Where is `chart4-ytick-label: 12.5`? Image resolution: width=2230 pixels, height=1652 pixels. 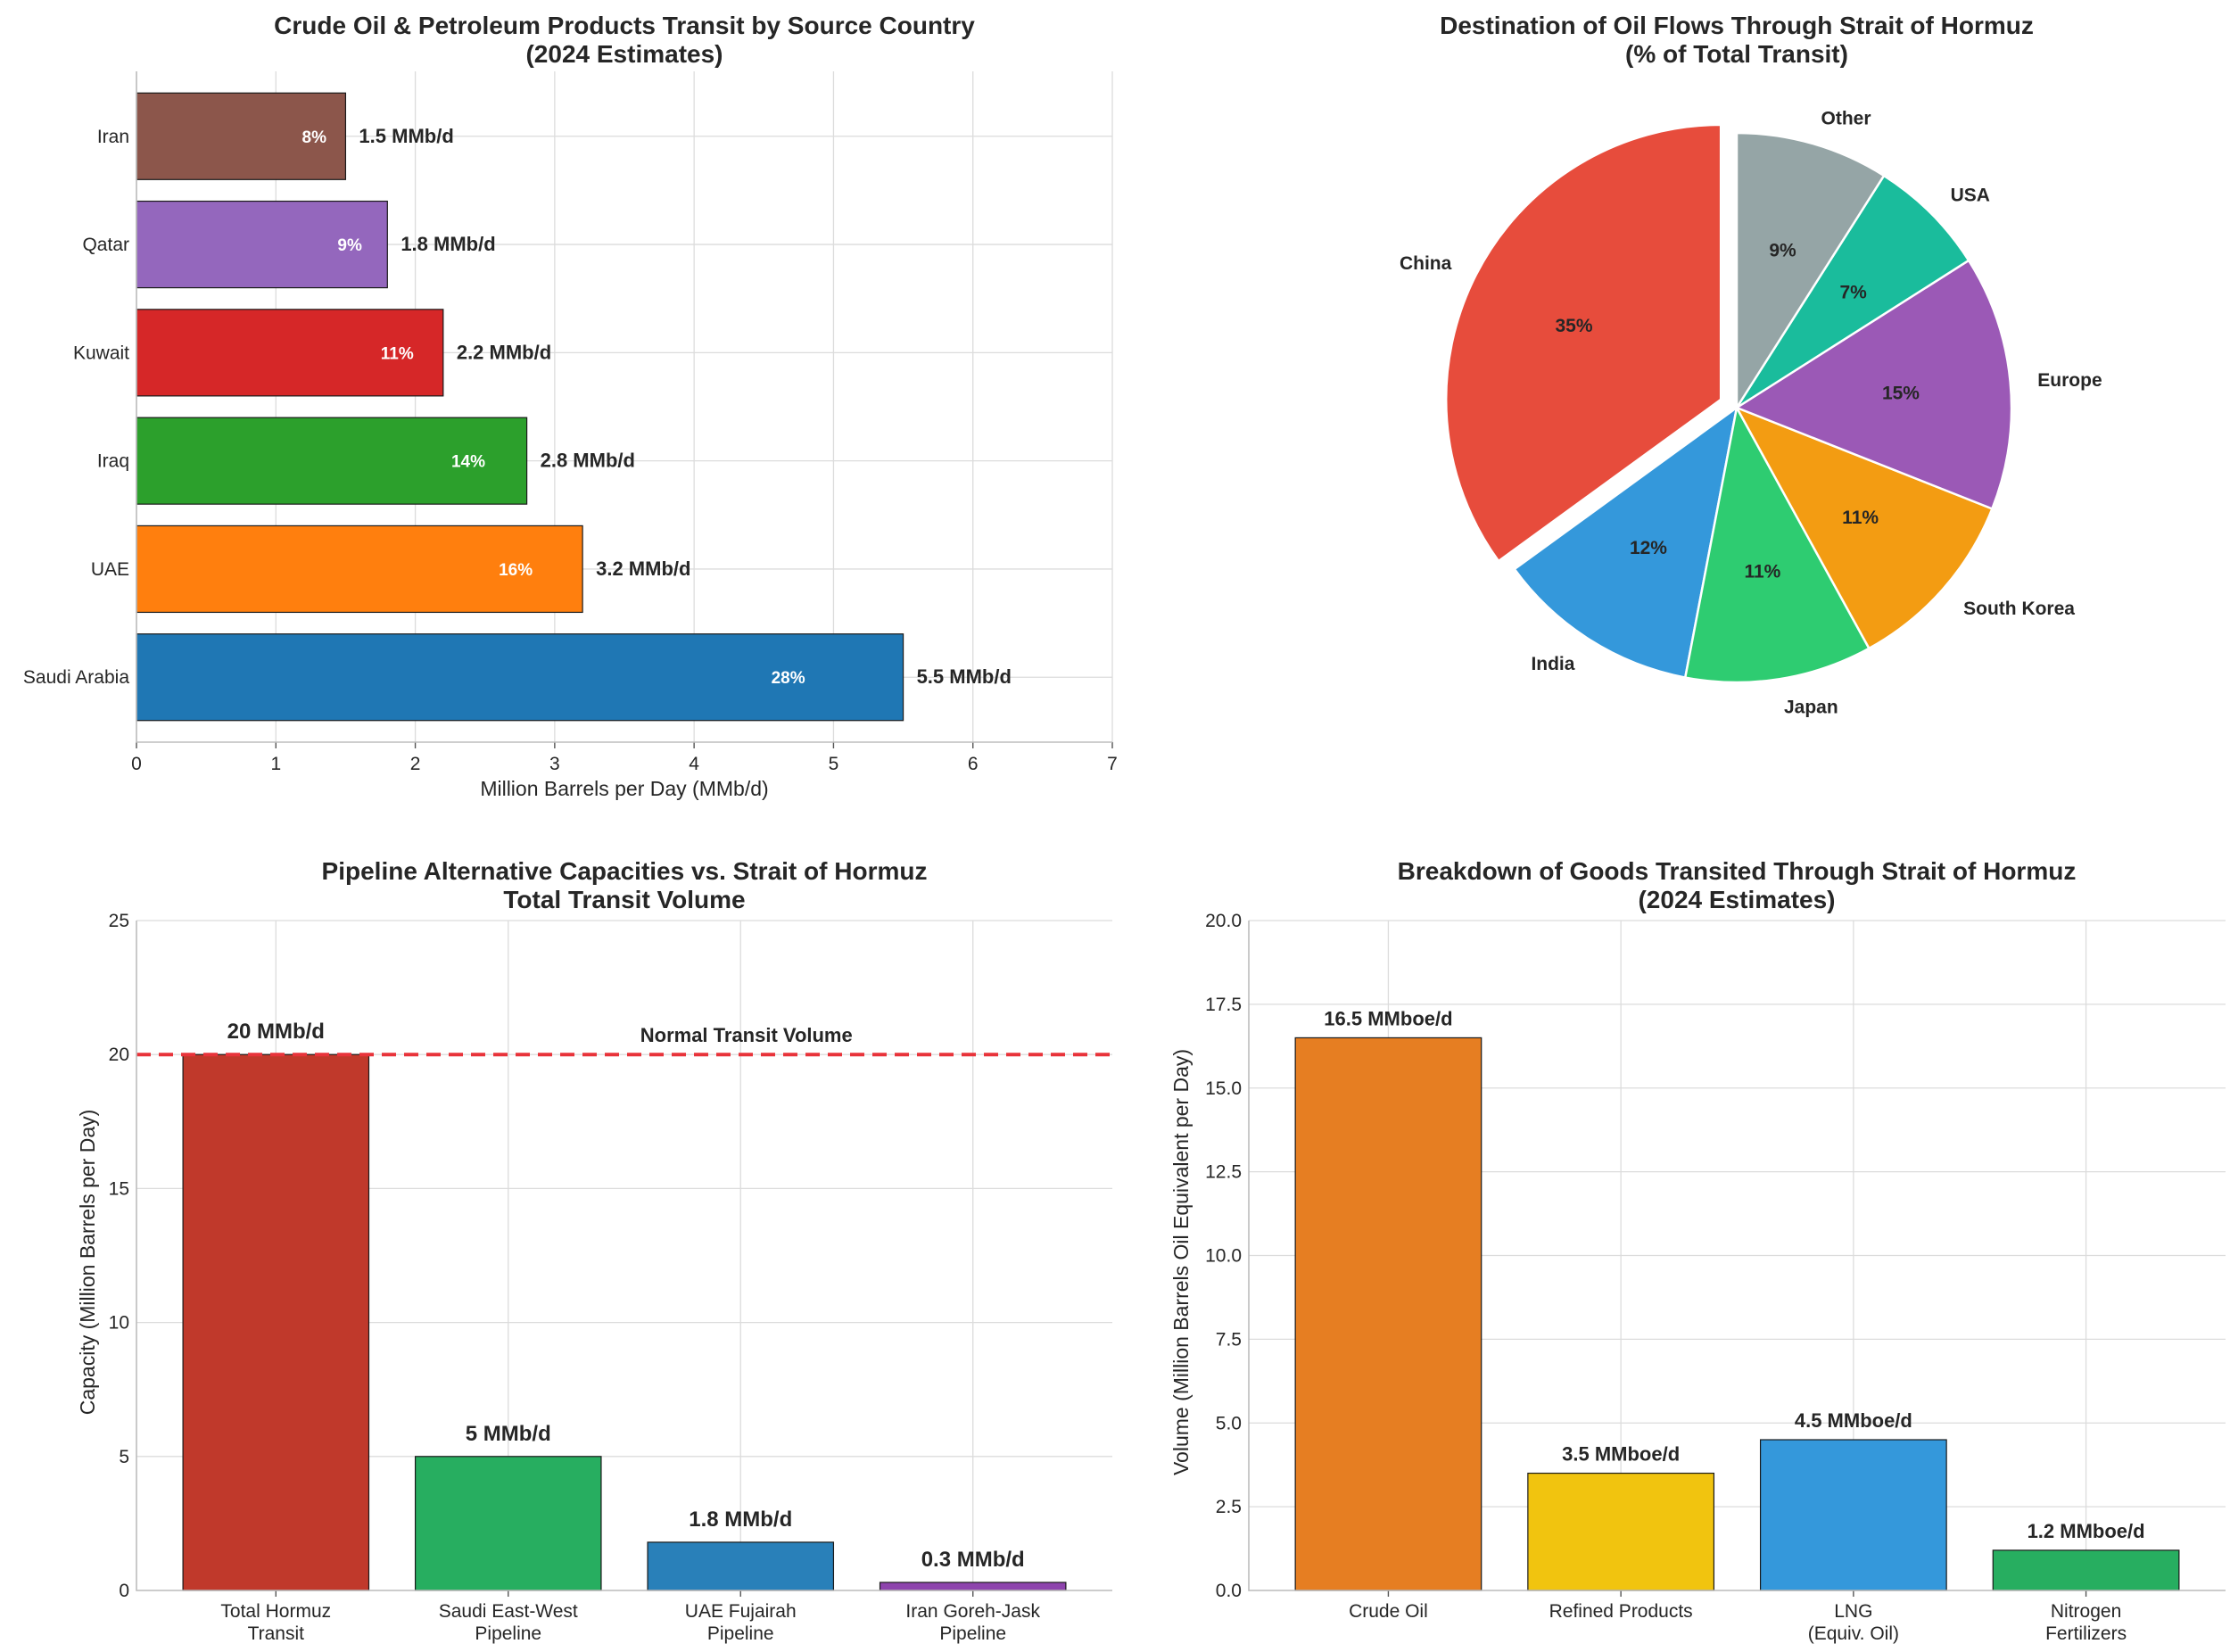
chart4-ytick-label: 12.5 is located at coordinates (1223, 1172).